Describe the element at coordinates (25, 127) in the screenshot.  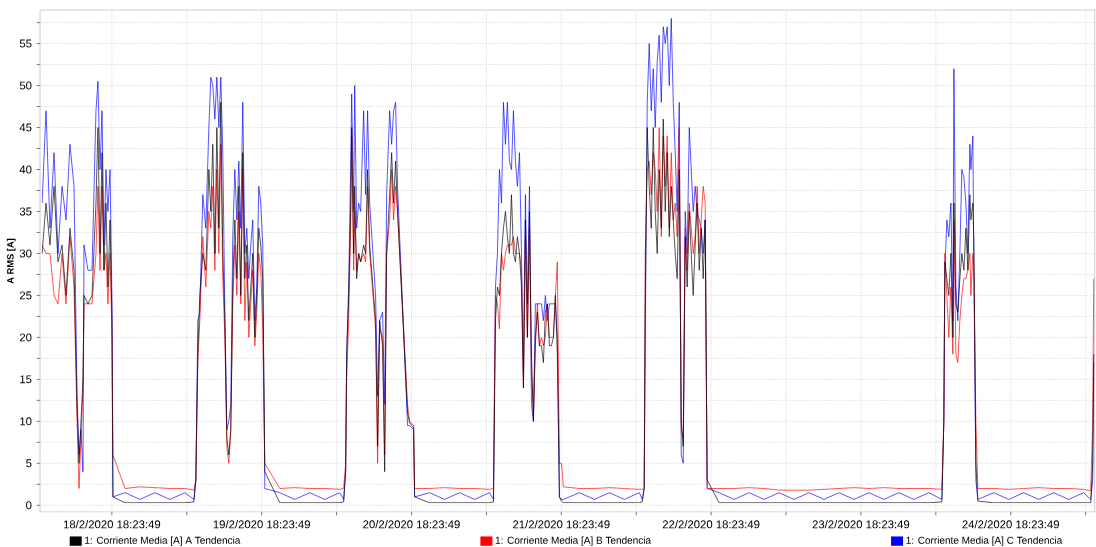
I see `y-tick-label: 45` at that location.